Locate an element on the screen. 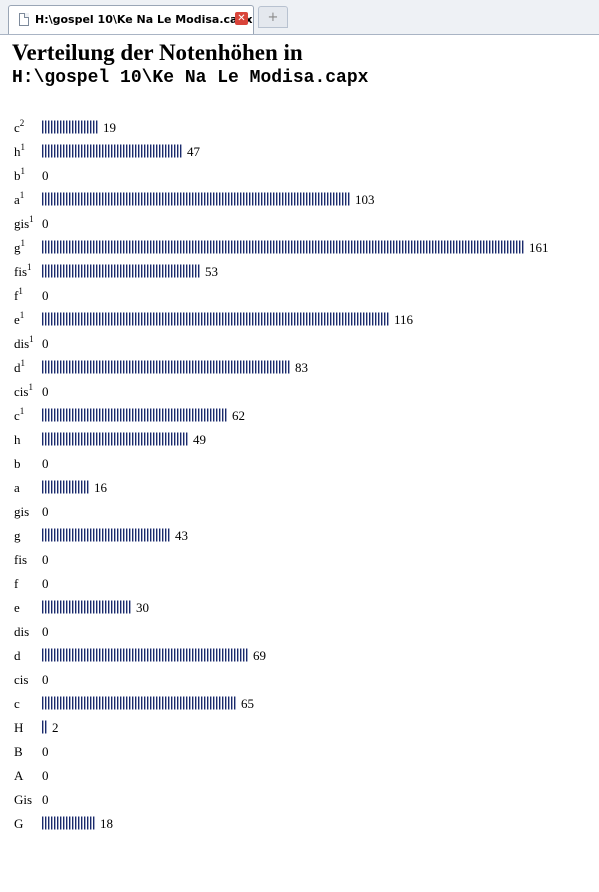  new-tab-button: + is located at coordinates (273, 17).